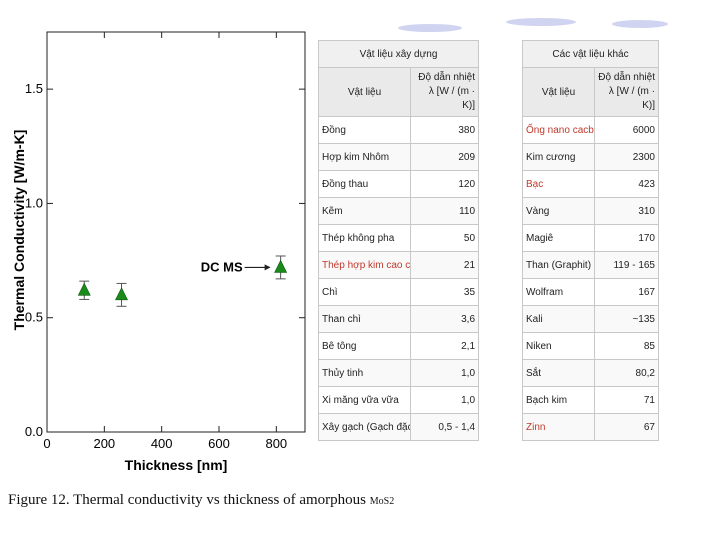 The image size is (720, 540). What do you see at coordinates (626, 184) in the screenshot?
I see `conductivity-value: 423` at bounding box center [626, 184].